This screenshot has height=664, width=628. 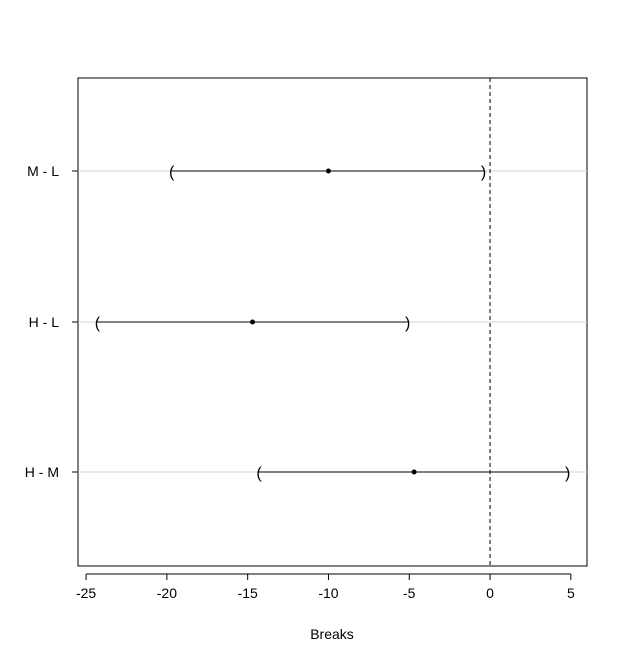 What do you see at coordinates (571, 593) in the screenshot?
I see `x-tick-label: 5` at bounding box center [571, 593].